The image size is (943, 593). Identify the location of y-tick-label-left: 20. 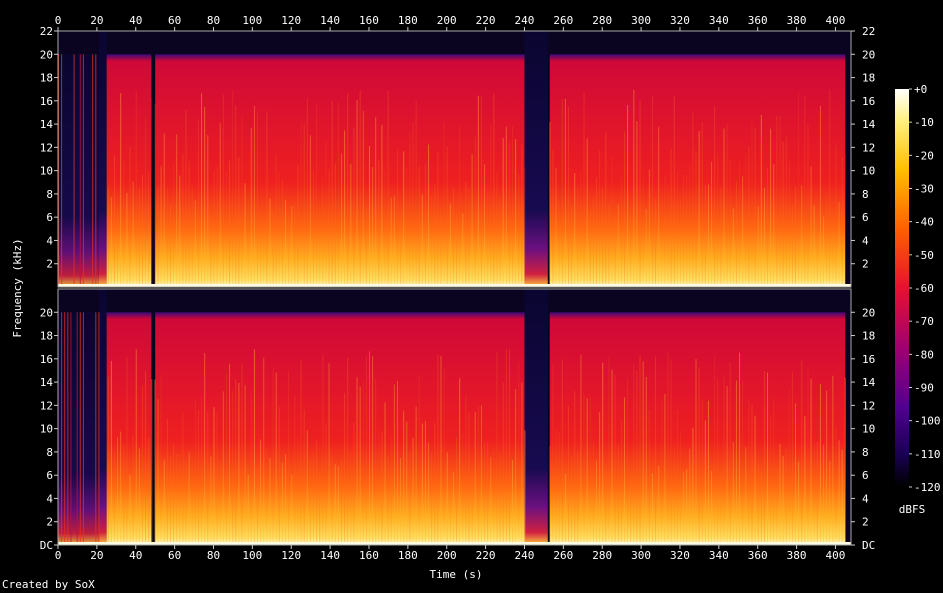
(46, 54).